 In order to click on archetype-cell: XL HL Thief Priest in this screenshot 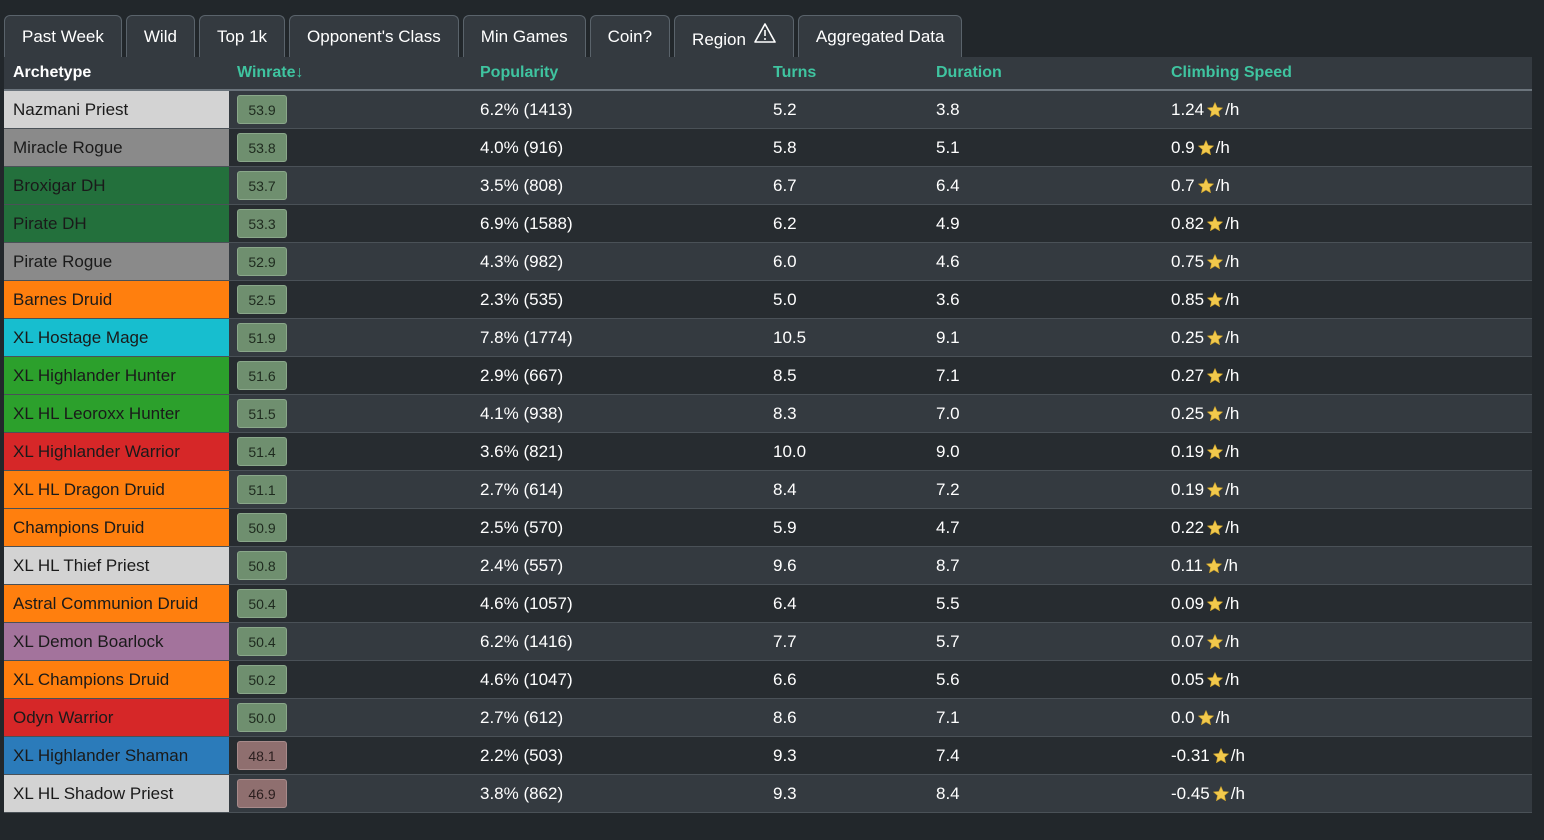, I will do `click(116, 565)`.